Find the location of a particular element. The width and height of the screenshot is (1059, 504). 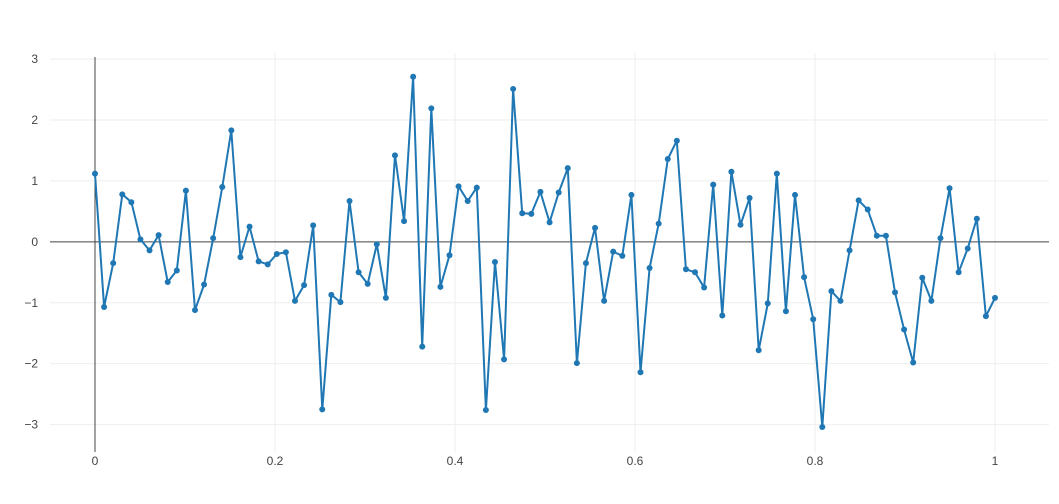

y-tick-label: 0 is located at coordinates (34, 242).